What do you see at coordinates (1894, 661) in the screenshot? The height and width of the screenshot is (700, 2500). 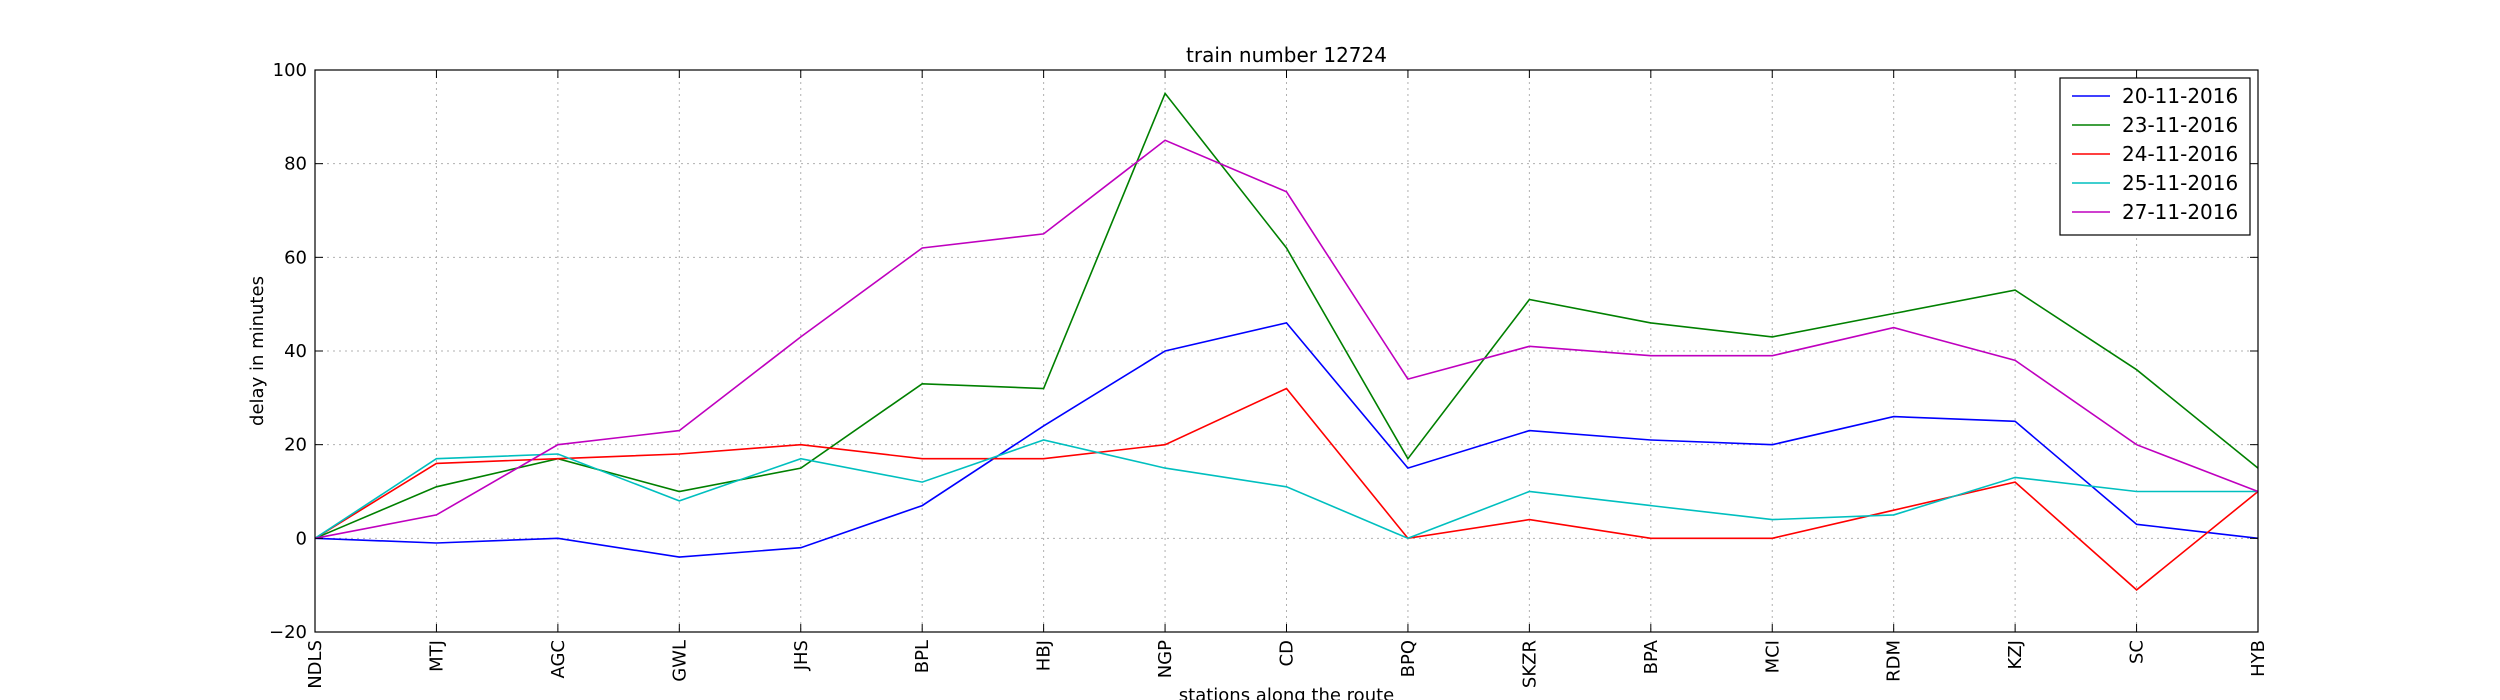 I see `x-tick-label: RDM` at bounding box center [1894, 661].